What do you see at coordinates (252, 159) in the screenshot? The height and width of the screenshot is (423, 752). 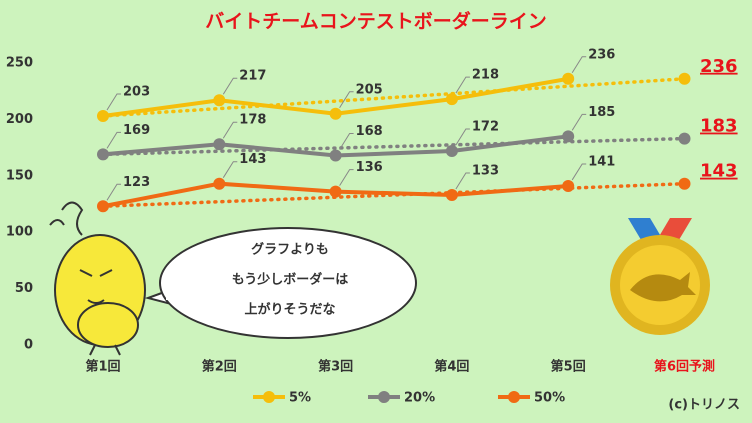 I see `data-label: 143` at bounding box center [252, 159].